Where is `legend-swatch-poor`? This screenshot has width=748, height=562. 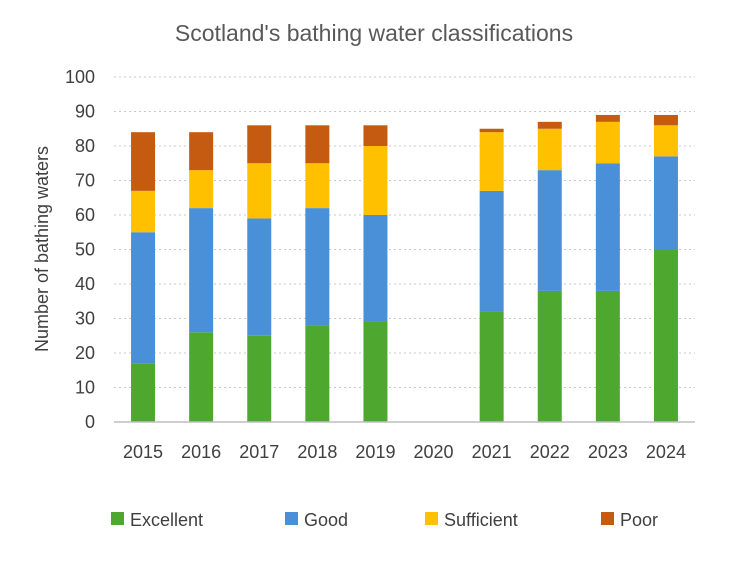 legend-swatch-poor is located at coordinates (607, 518).